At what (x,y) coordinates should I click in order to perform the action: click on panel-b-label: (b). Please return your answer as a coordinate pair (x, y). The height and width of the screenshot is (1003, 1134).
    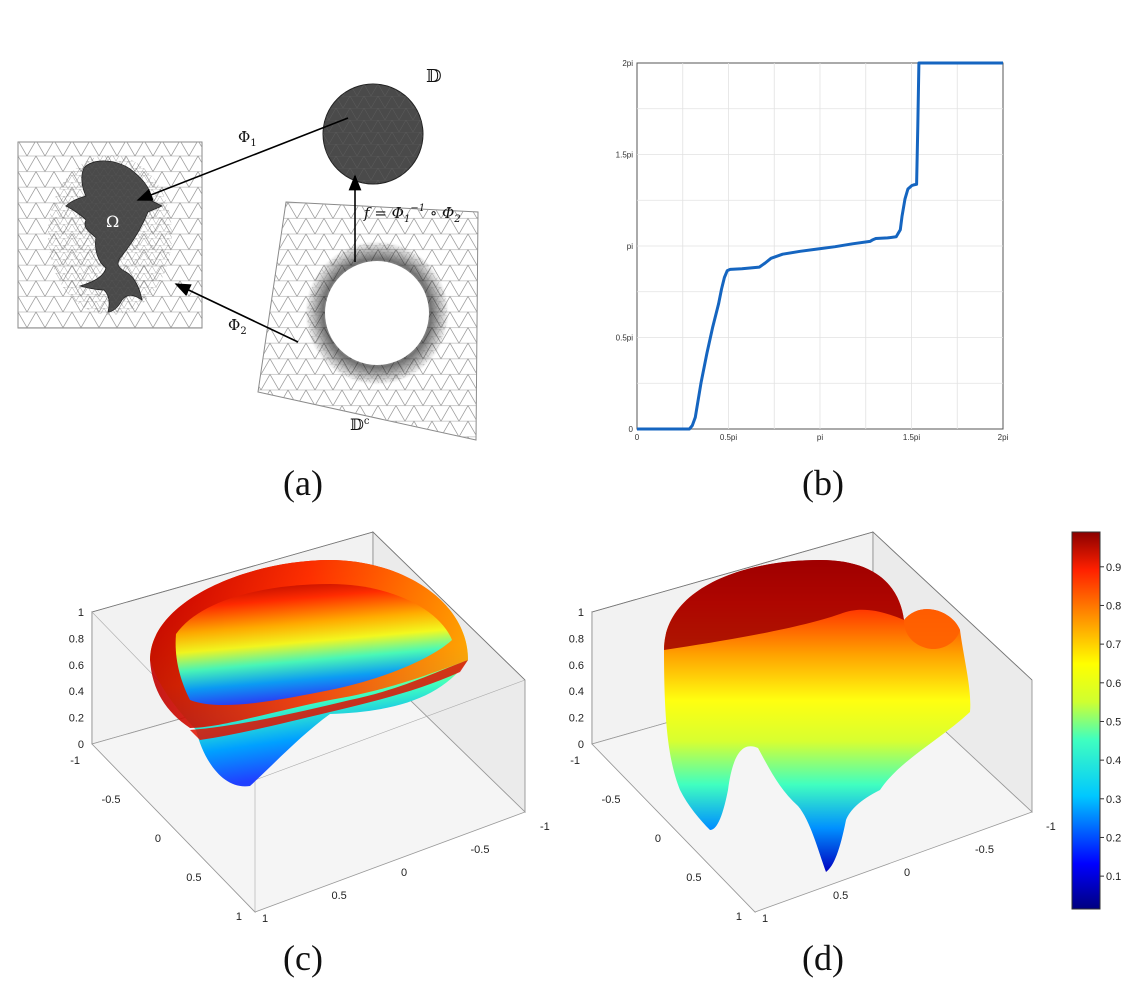
    Looking at the image, I should click on (823, 483).